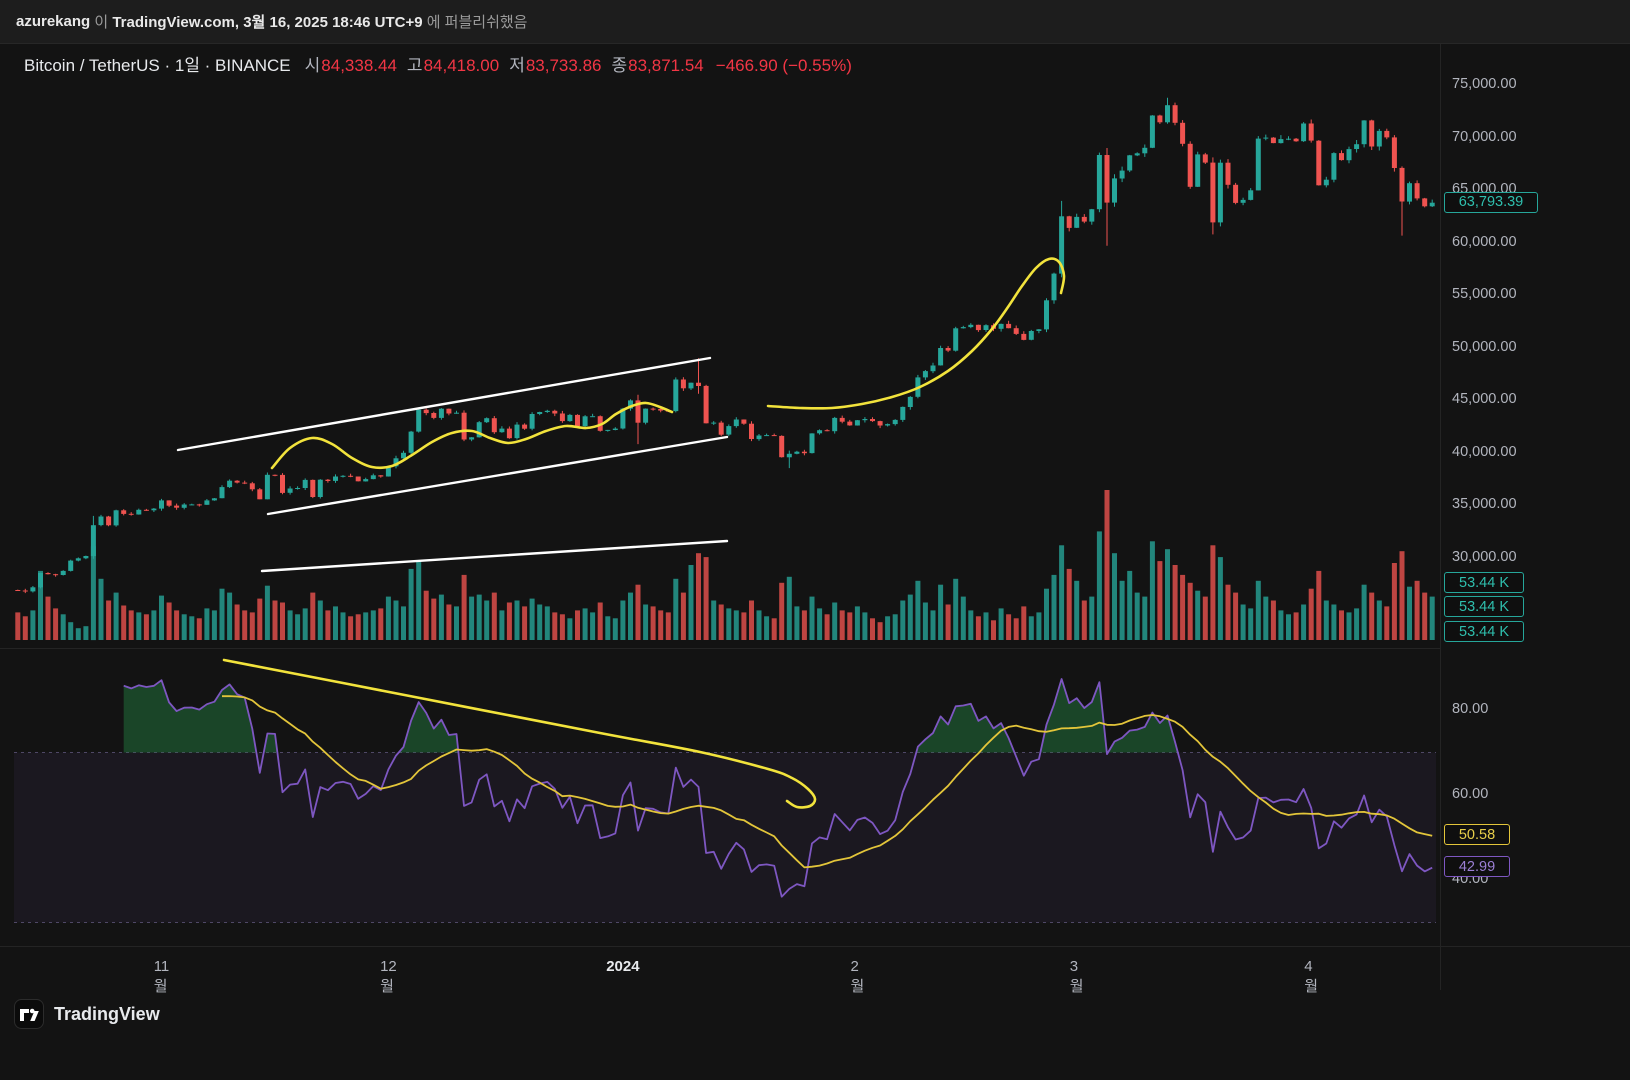 This screenshot has width=1630, height=1080. I want to click on publish-suffix: 에 퍼블리쉬했음, so click(475, 22).